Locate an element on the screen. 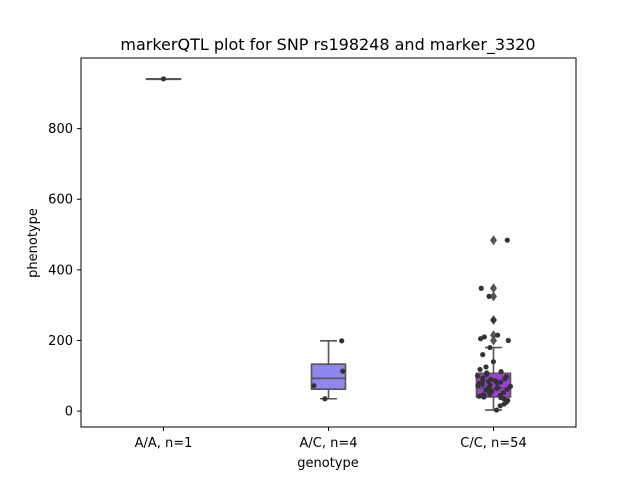  x-tick-label: A/A, n=1 is located at coordinates (164, 443).